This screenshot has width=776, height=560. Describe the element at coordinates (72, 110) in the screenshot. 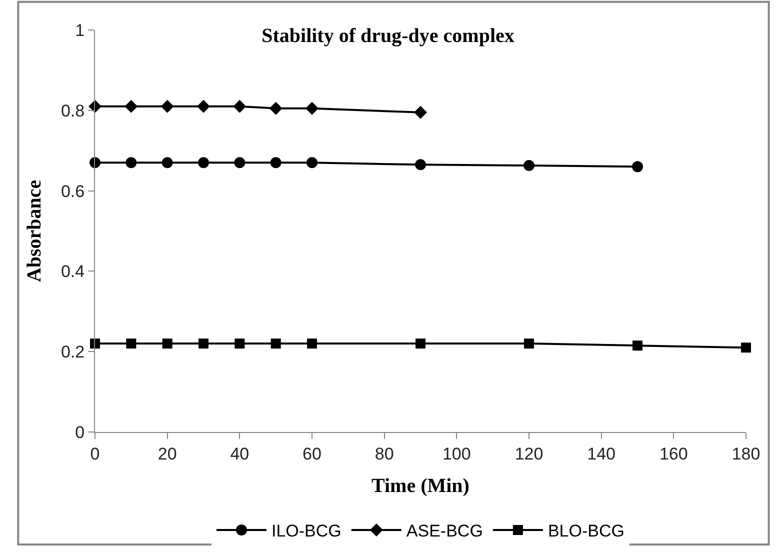

I see `y-tick-label: 0.8` at that location.